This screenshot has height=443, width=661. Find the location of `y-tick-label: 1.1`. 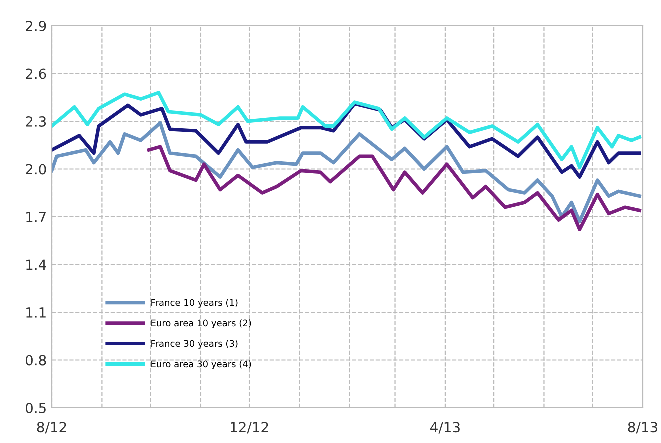

y-tick-label: 1.1 is located at coordinates (36, 313).